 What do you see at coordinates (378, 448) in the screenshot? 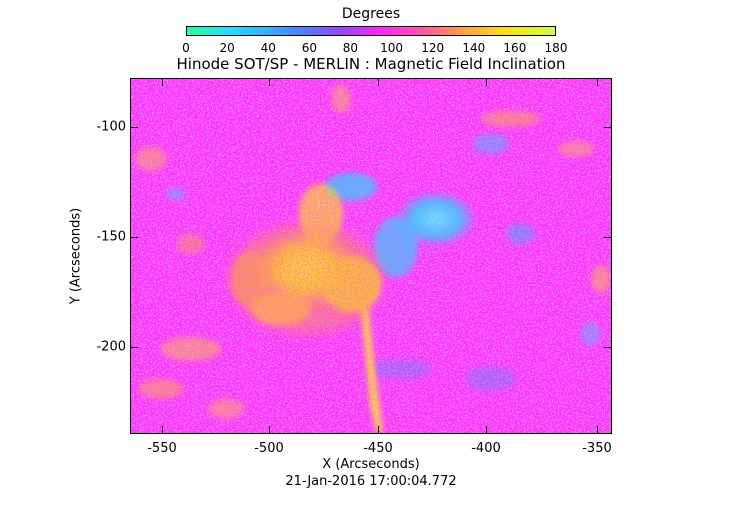
I see `x-tick-label: -450` at bounding box center [378, 448].